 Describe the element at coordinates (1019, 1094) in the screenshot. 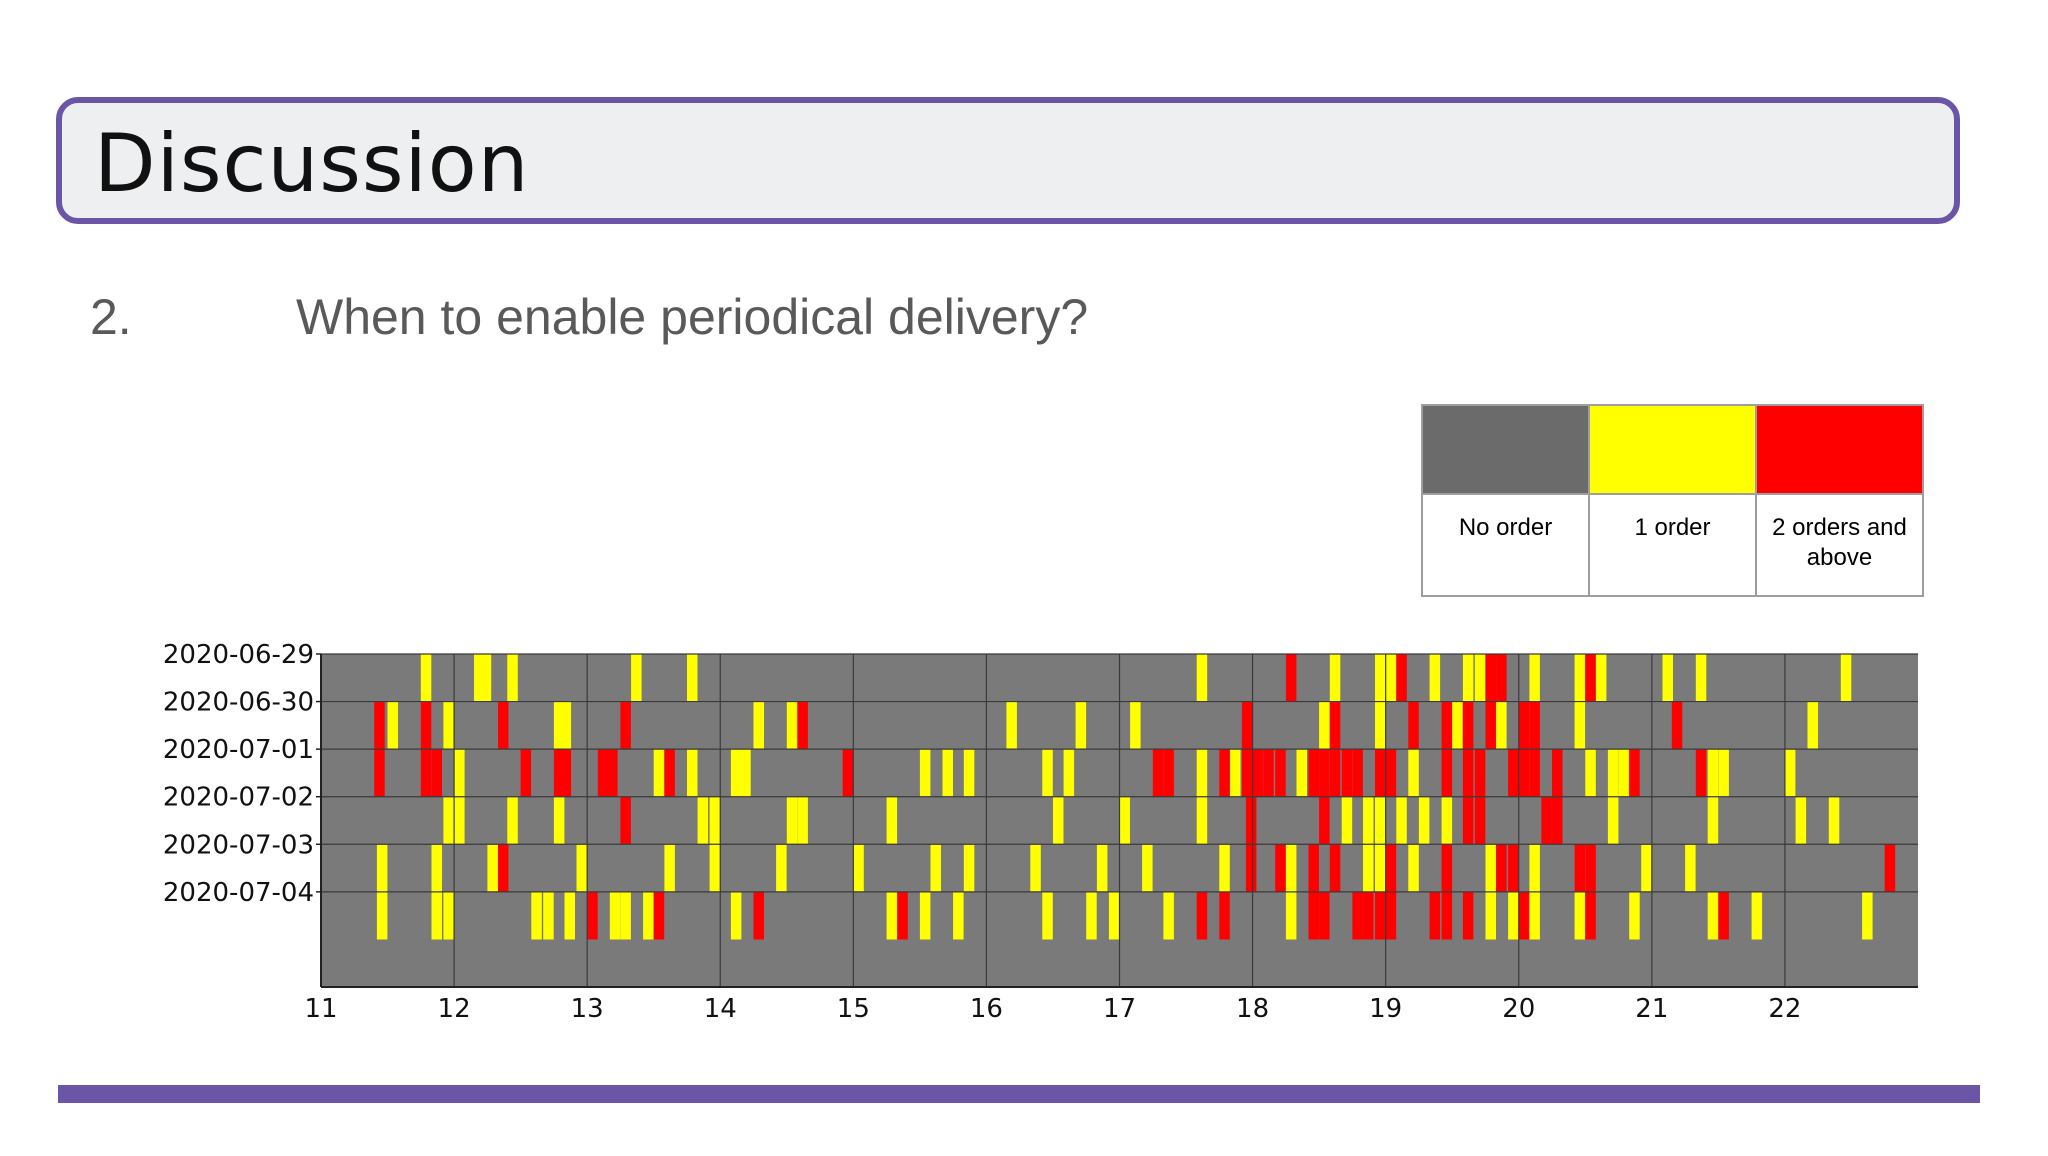

I see `bottom-bar` at that location.